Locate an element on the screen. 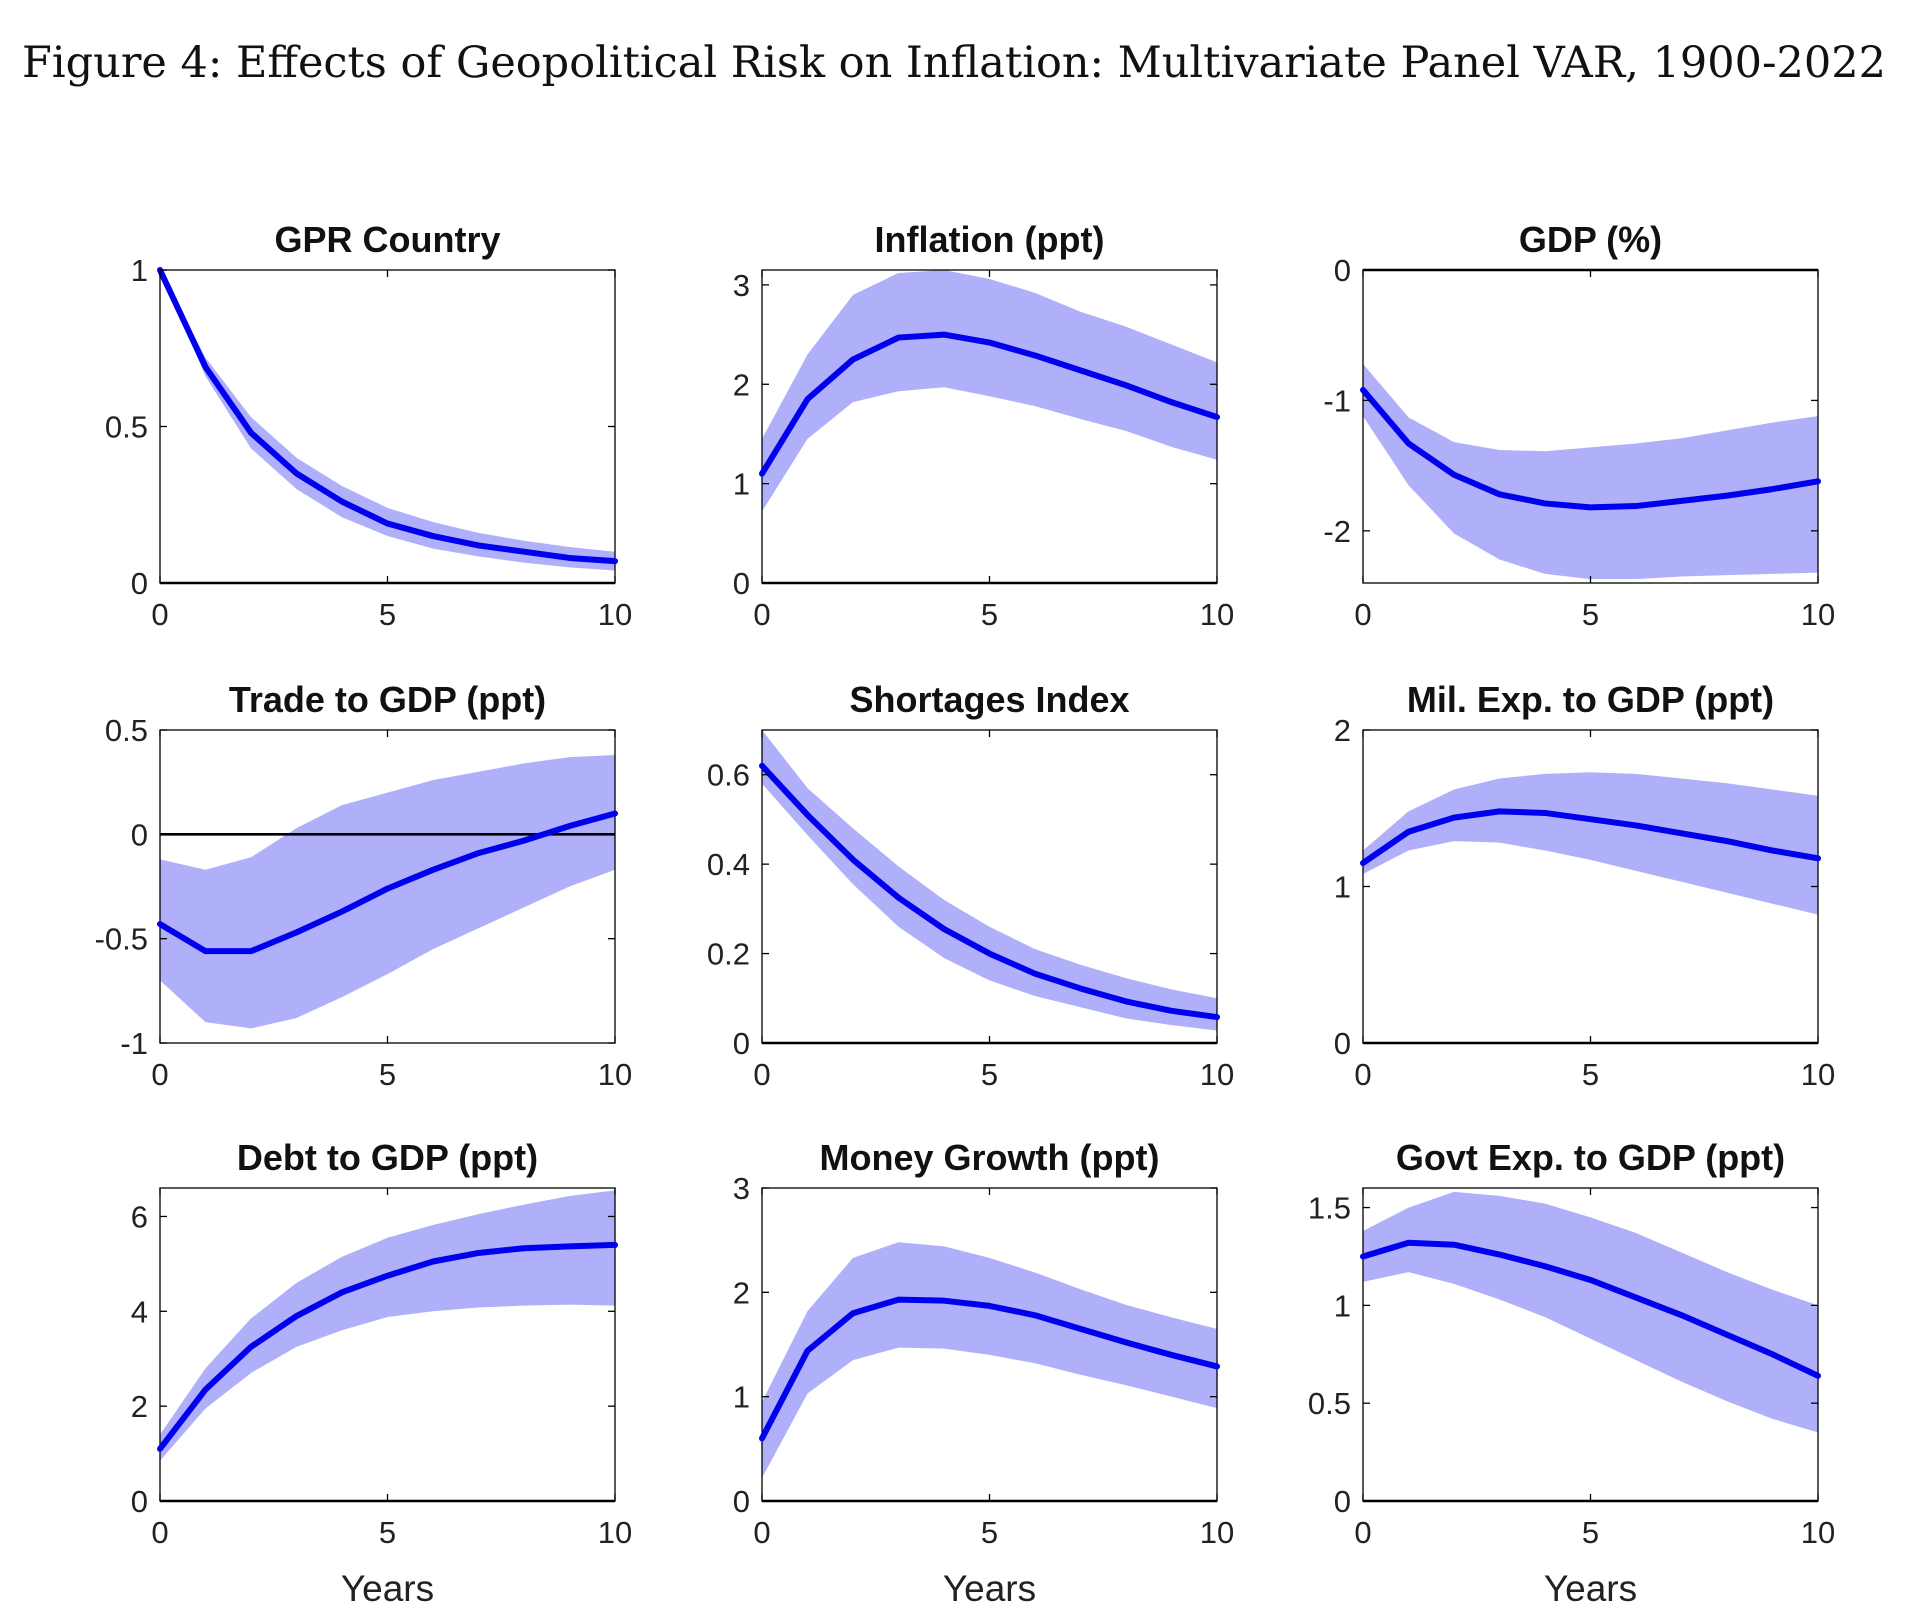  panel-8: 0 1 2 3 0 5 10 Money Growth (ppt) Years is located at coordinates (983, 1373).